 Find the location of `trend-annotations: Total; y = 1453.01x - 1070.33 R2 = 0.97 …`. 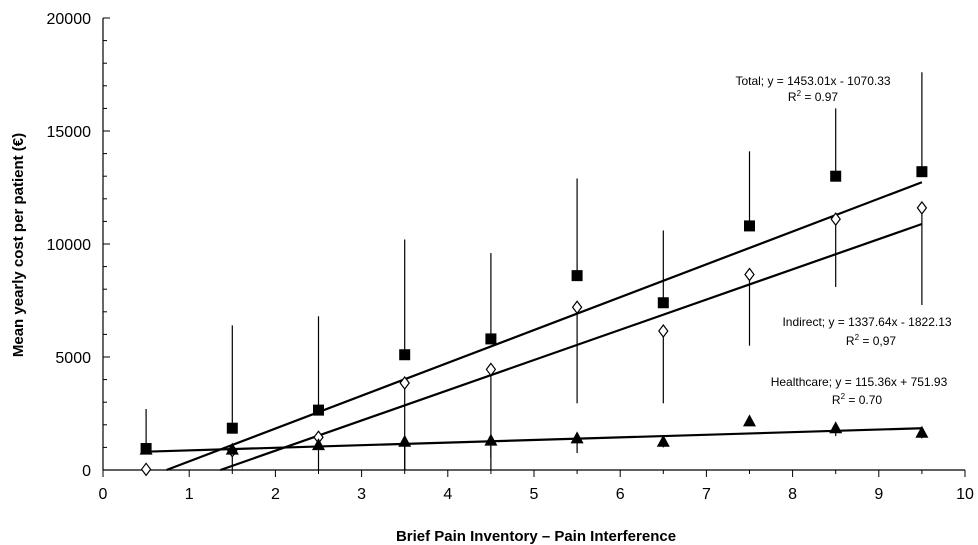

trend-annotations: Total; y = 1453.01x - 1070.33 R2 = 0.97 … is located at coordinates (843, 240).